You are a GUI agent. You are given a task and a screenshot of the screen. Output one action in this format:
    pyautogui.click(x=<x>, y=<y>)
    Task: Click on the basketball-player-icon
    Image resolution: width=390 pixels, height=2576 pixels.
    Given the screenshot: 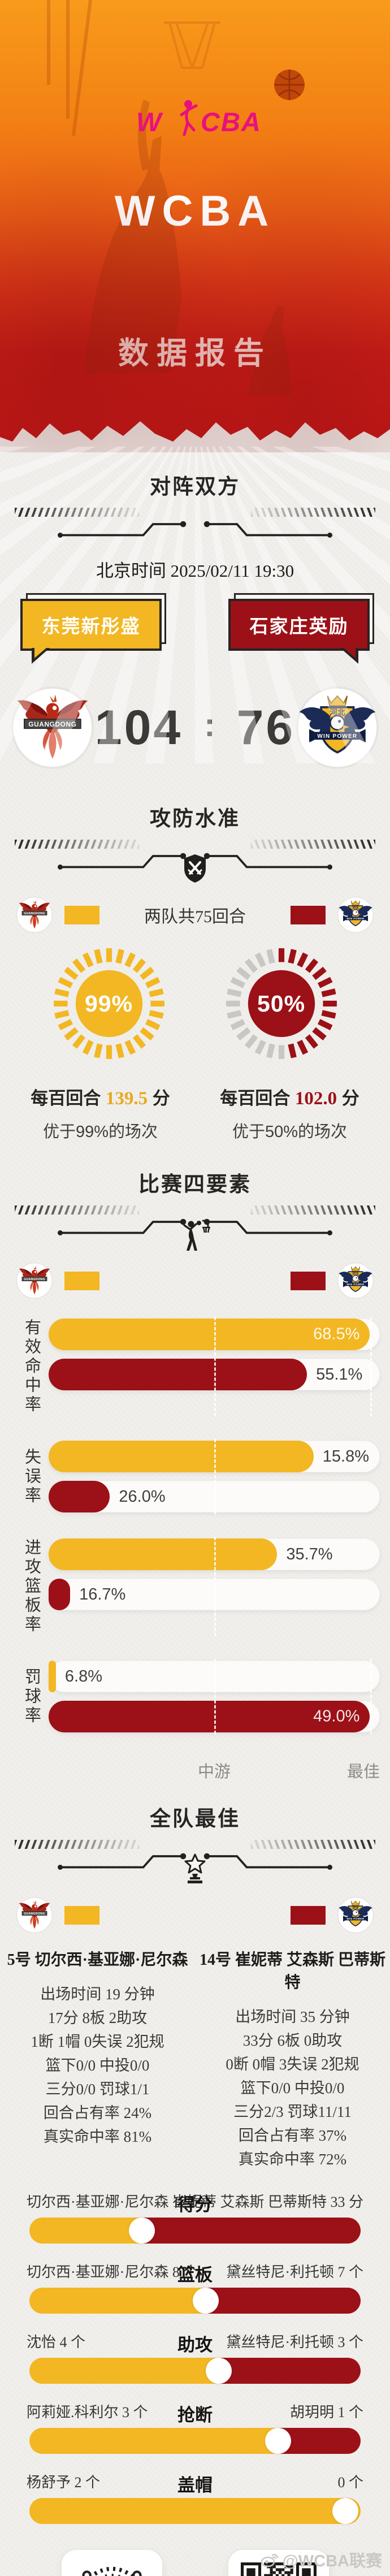 What is the action you would take?
    pyautogui.click(x=196, y=1235)
    